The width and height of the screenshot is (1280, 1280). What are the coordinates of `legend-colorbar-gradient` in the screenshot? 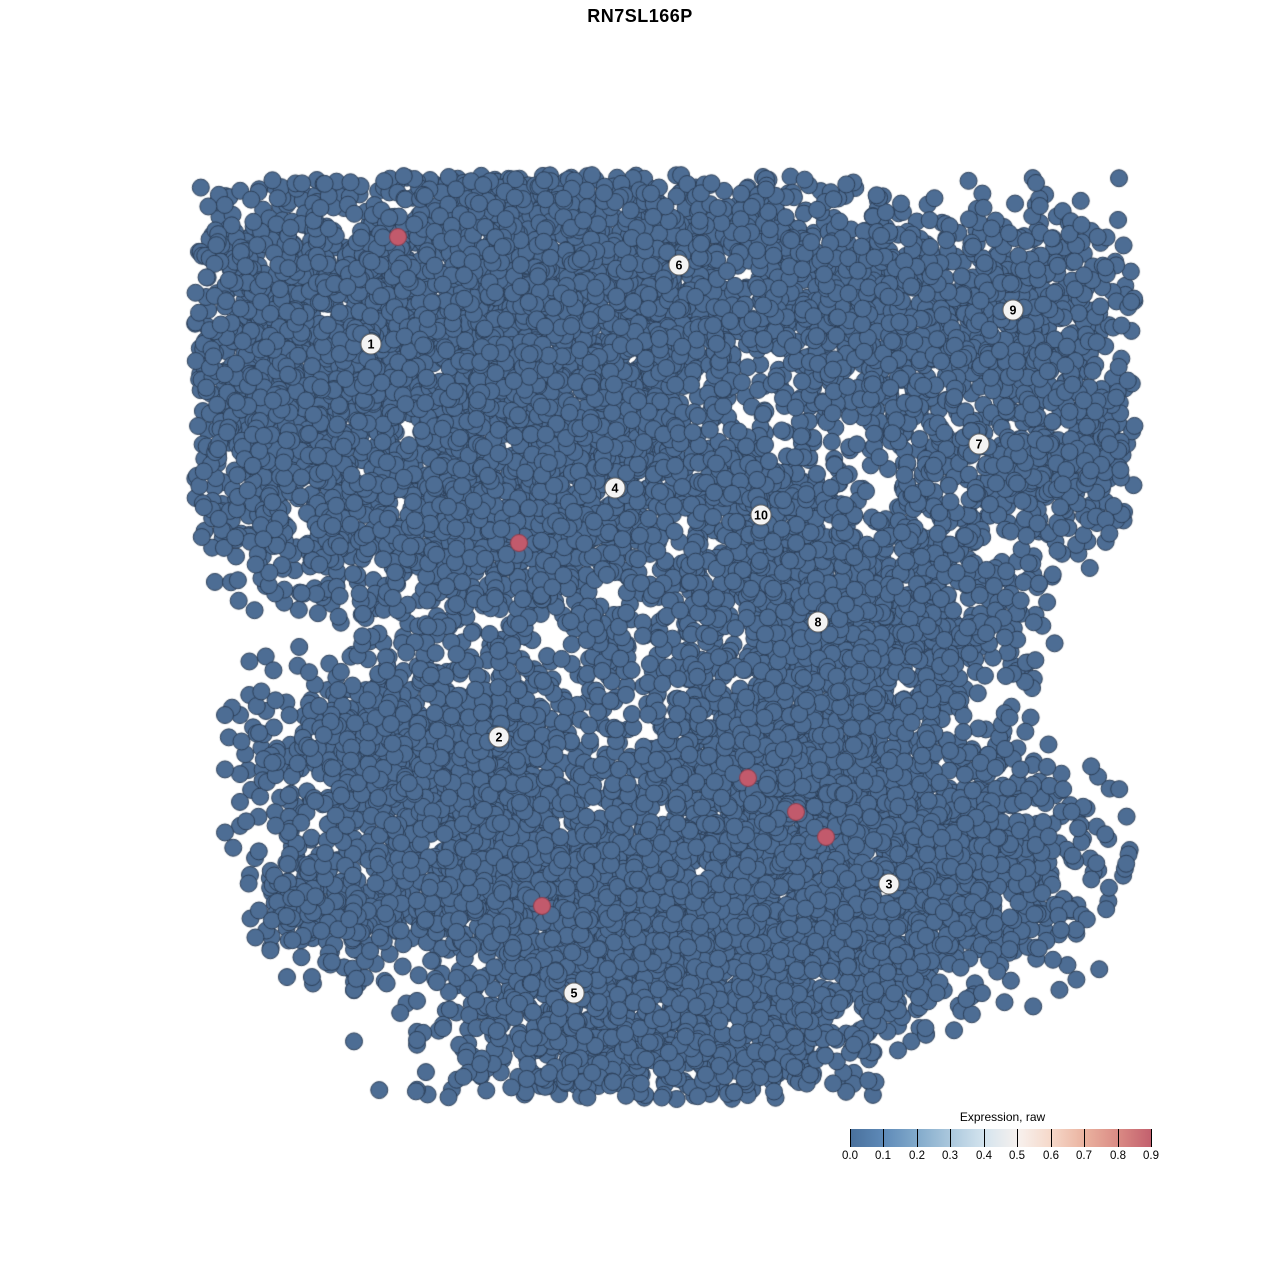 It's located at (1001, 1138).